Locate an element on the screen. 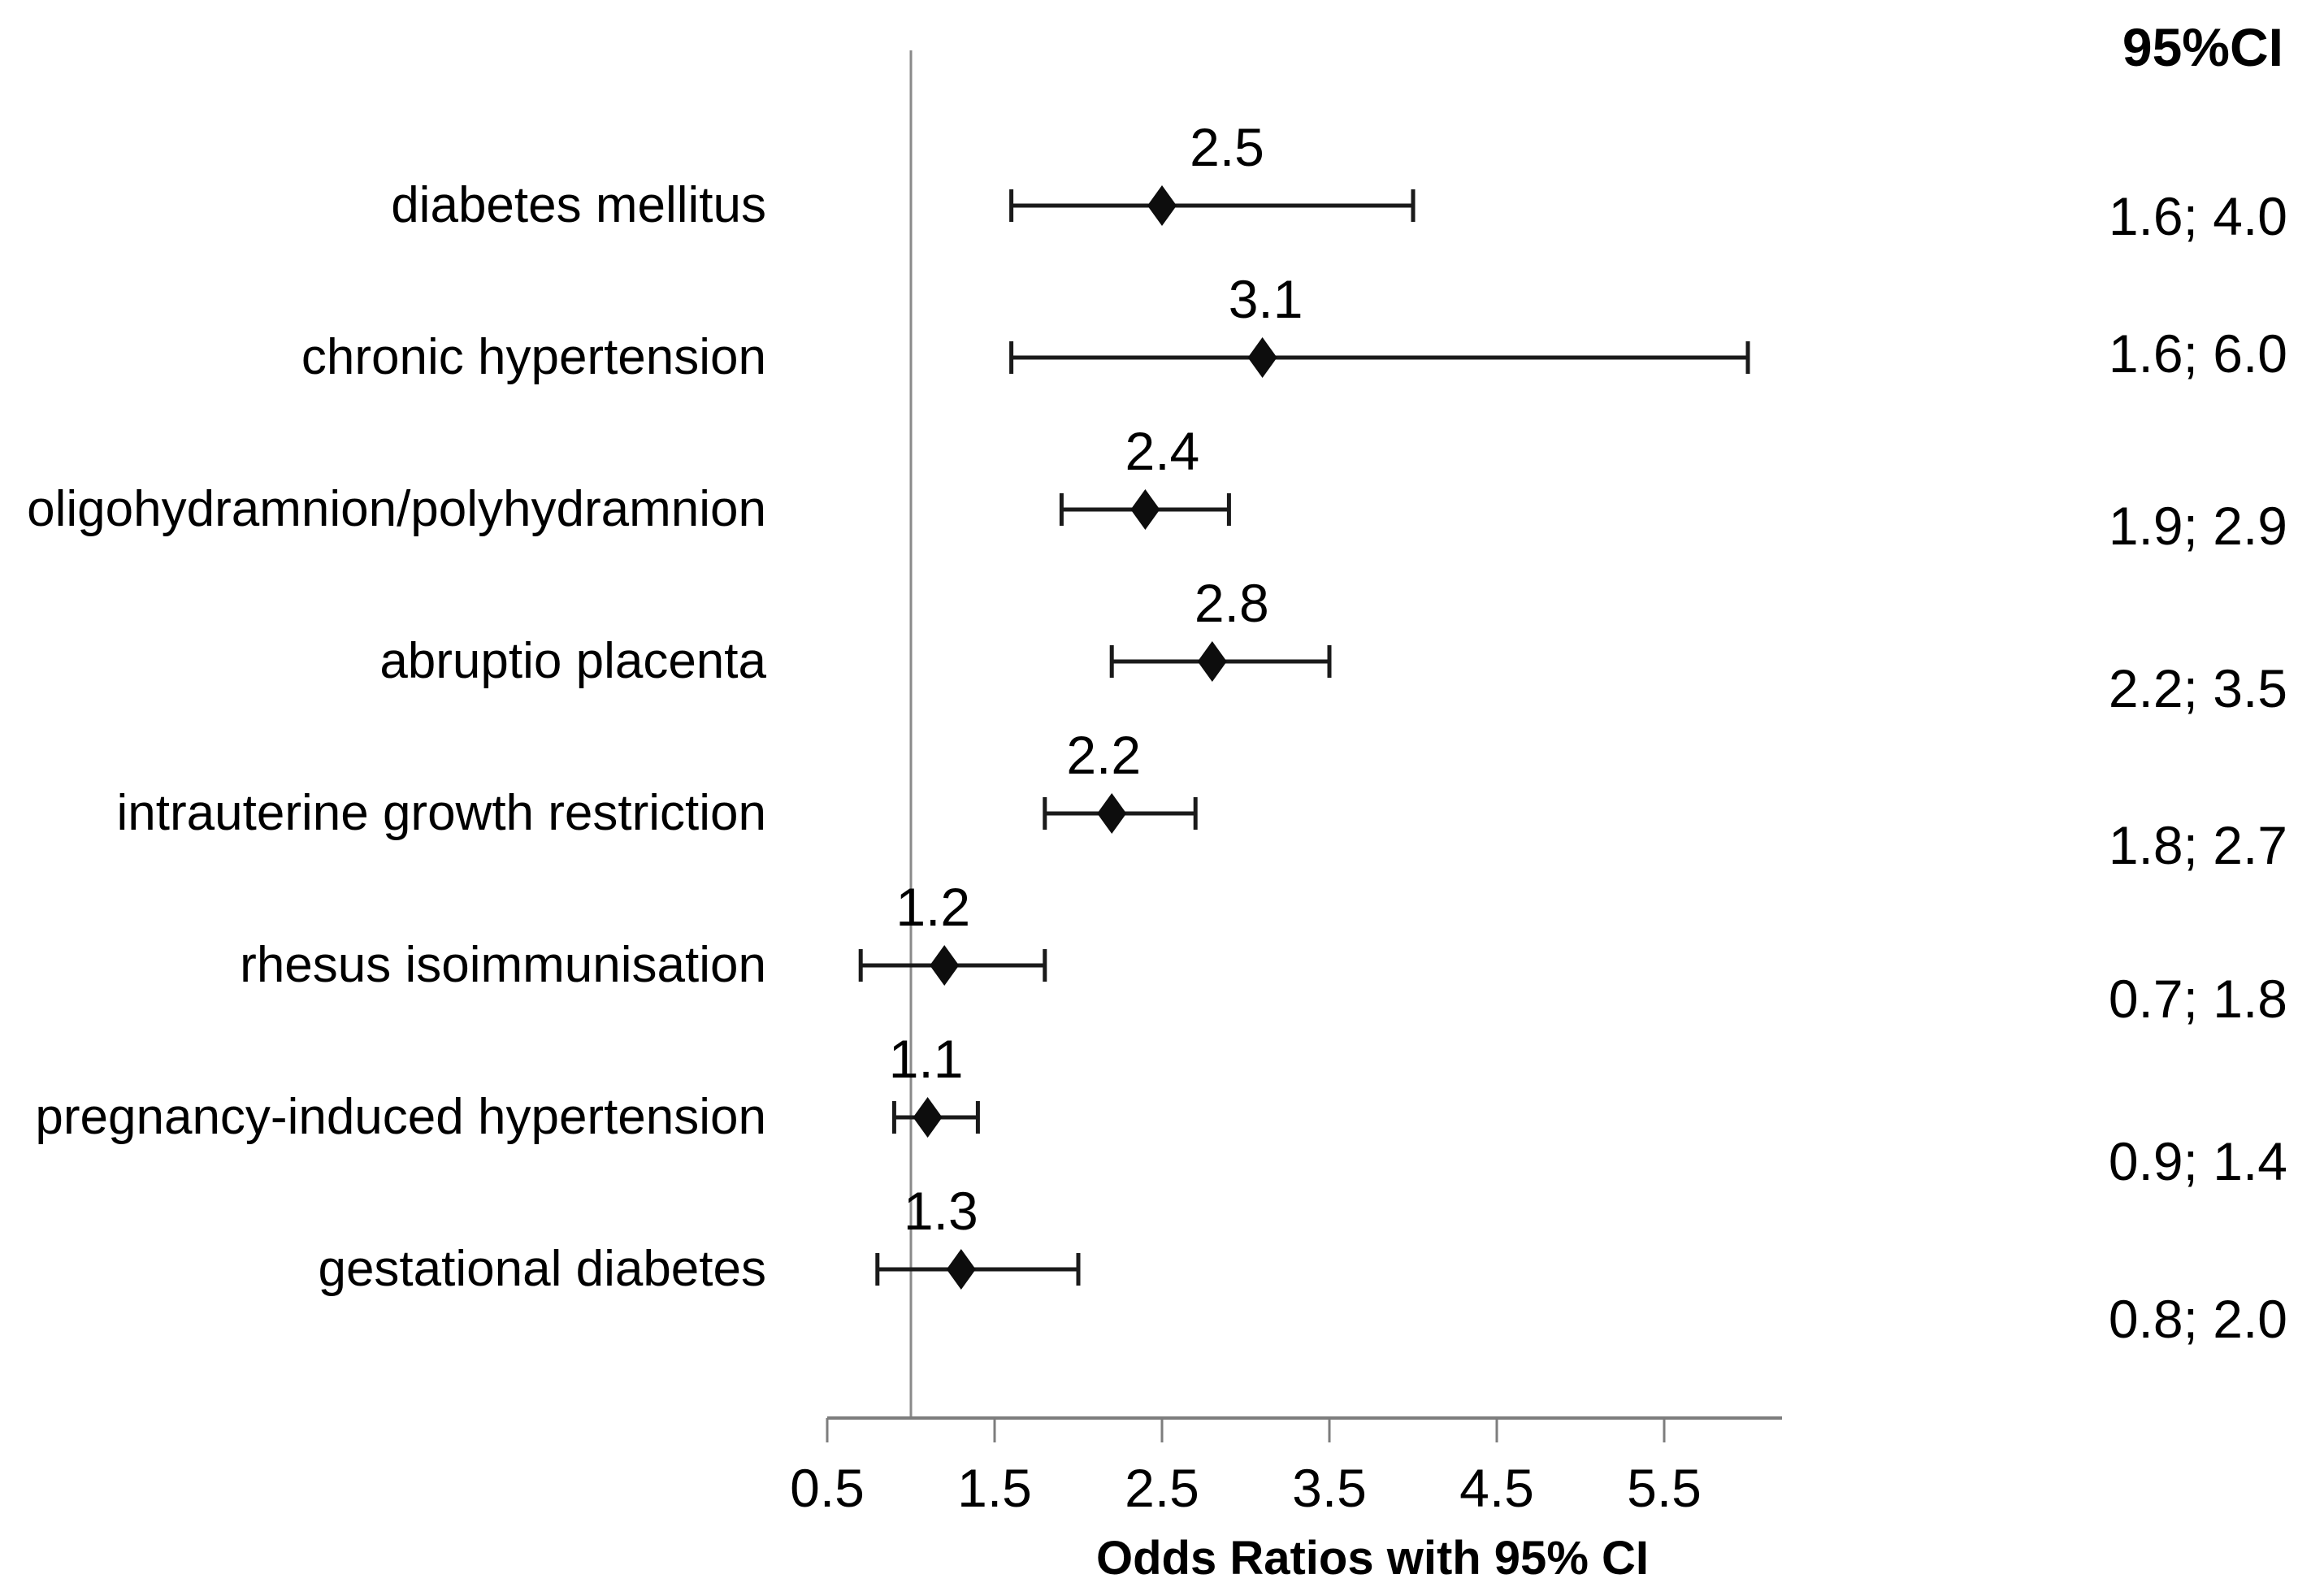  category-label: rhesus isoimmunisation is located at coordinates (503, 965).